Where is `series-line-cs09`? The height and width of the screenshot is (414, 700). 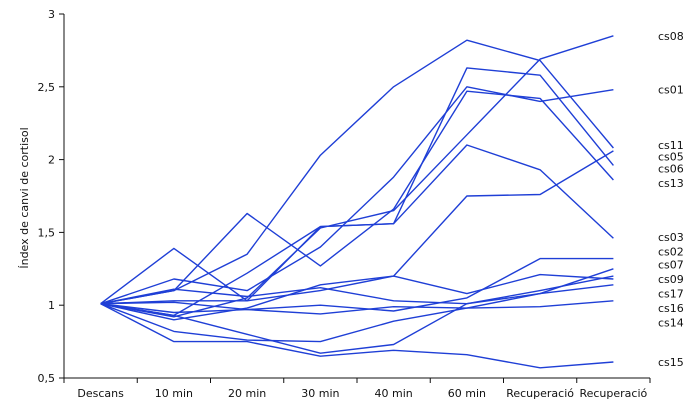 series-line-cs09 is located at coordinates (357, 286).